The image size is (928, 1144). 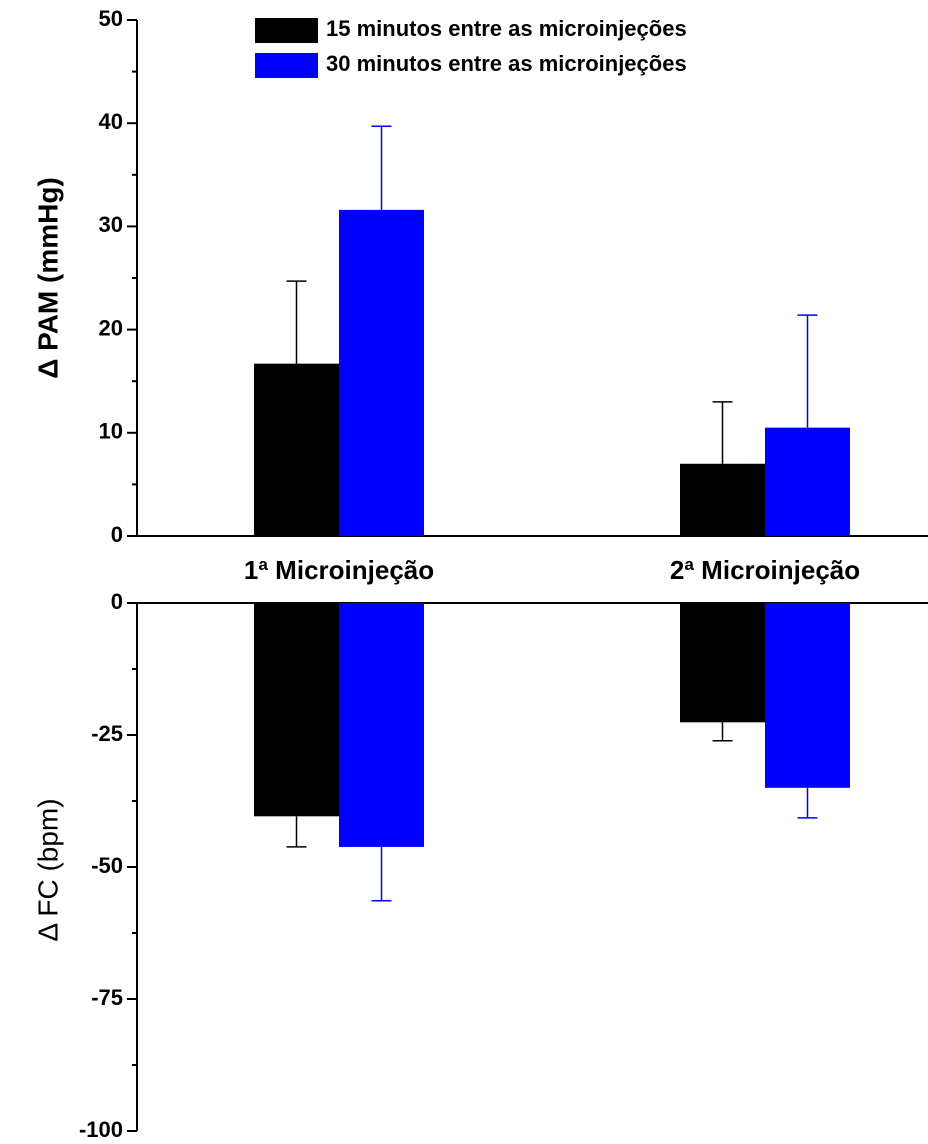 What do you see at coordinates (111, 431) in the screenshot?
I see `y-tick-label: 10` at bounding box center [111, 431].